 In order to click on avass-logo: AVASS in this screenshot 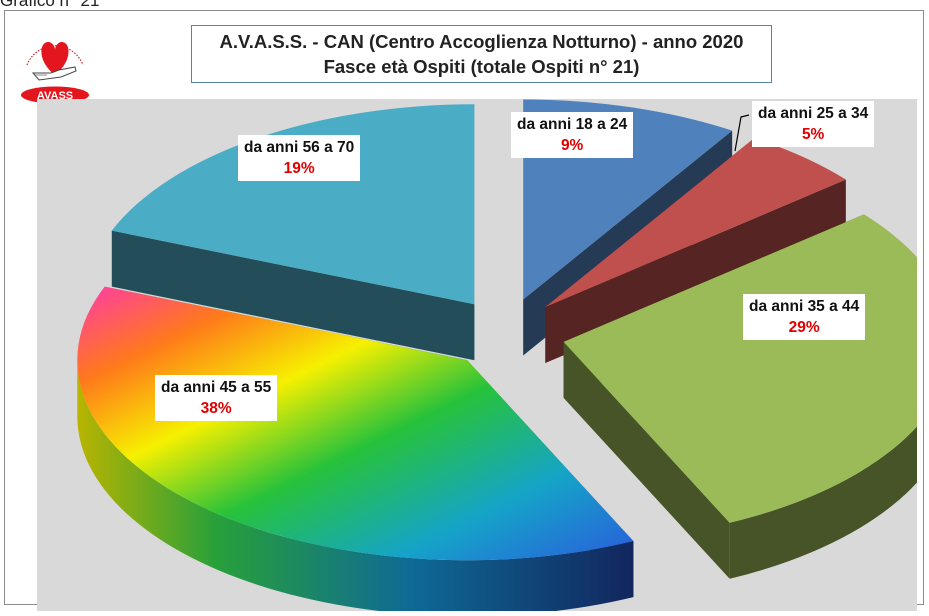, I will do `click(55, 65)`.